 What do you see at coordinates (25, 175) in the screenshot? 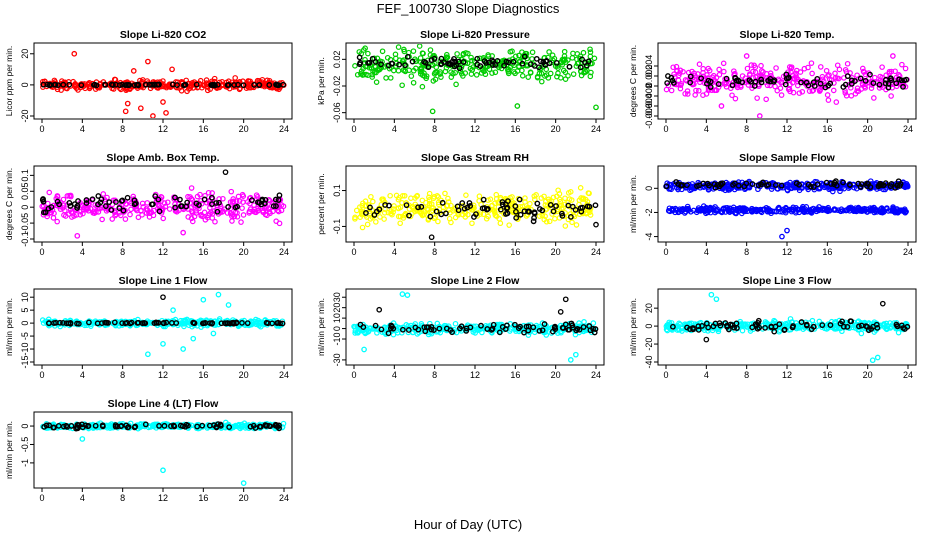
I see `y-tick-label: 0.1` at bounding box center [25, 175].